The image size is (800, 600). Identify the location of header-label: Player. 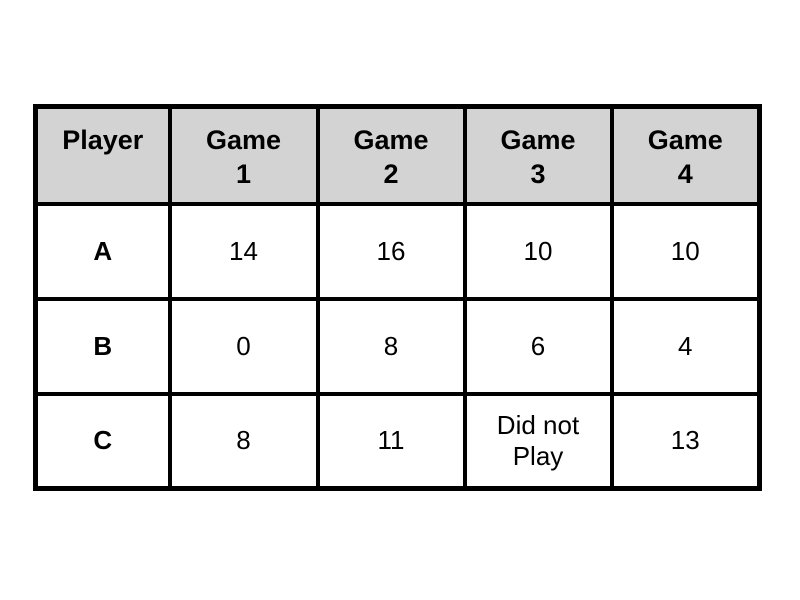
(103, 140).